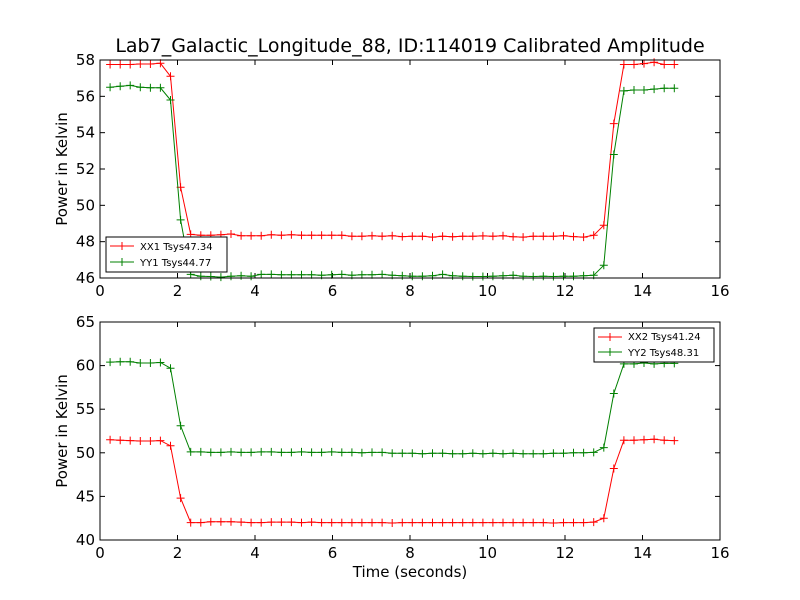  I want to click on bottom-x-tick-label: 16, so click(719, 553).